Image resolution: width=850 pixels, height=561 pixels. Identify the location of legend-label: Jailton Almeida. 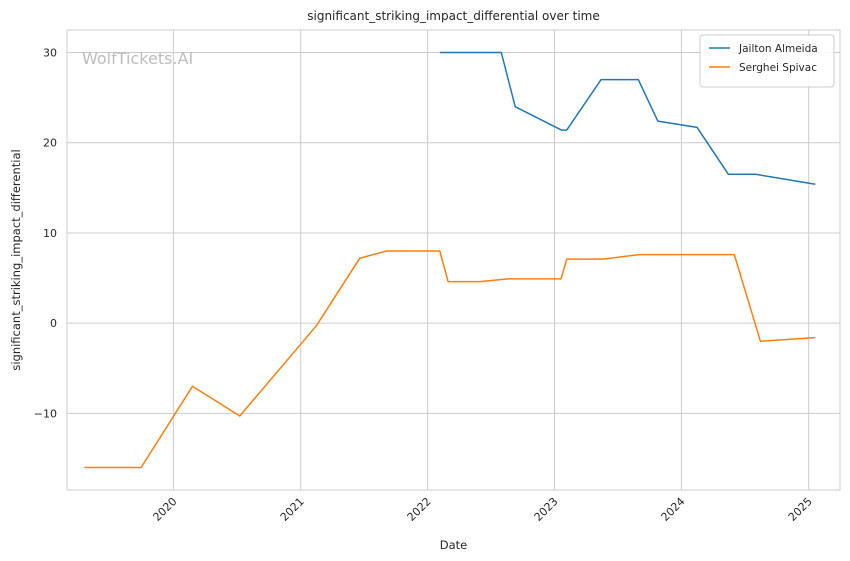
(778, 49).